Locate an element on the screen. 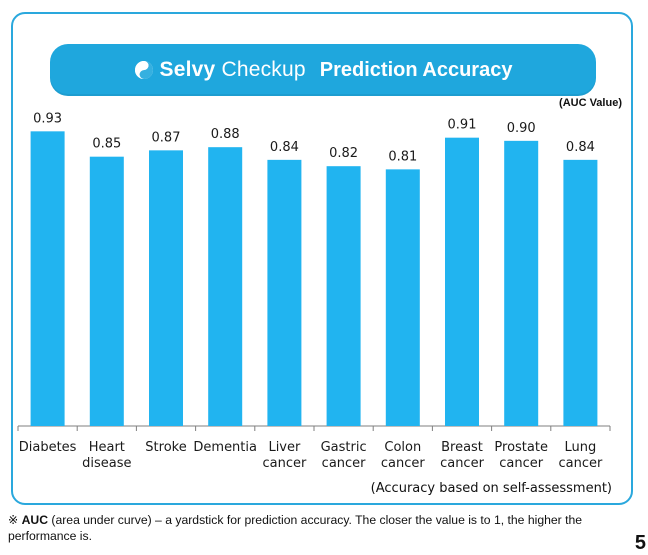  category-label: Prostate cancer is located at coordinates (521, 455).